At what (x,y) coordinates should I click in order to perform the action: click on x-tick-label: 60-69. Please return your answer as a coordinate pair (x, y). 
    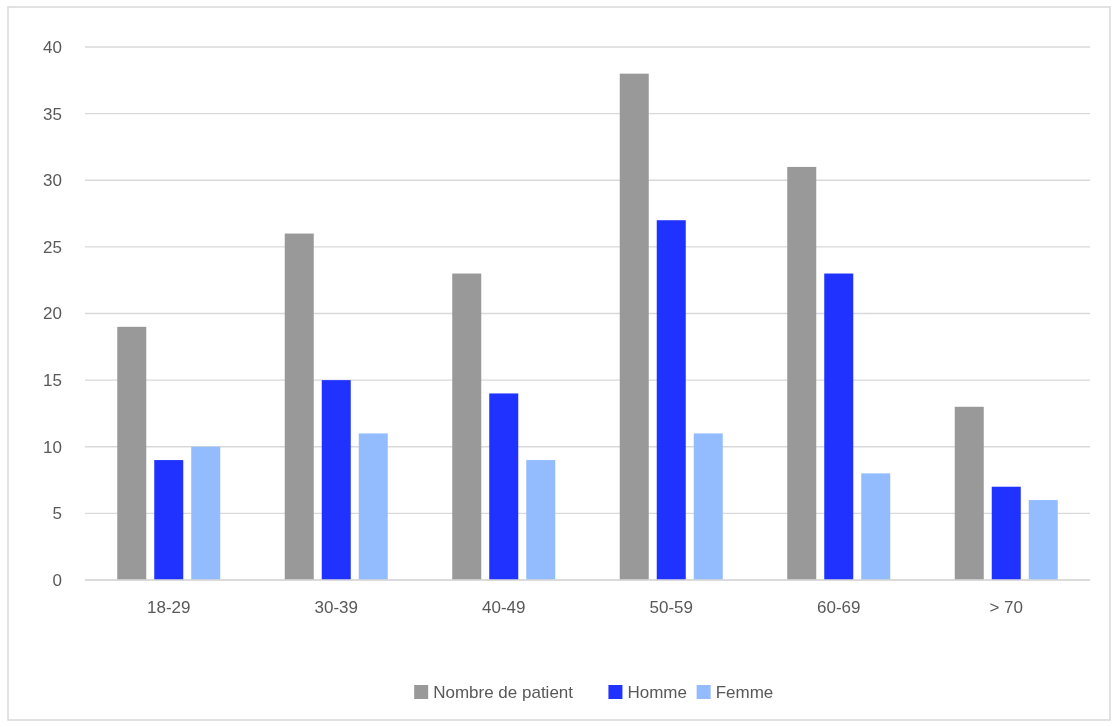
    Looking at the image, I should click on (839, 607).